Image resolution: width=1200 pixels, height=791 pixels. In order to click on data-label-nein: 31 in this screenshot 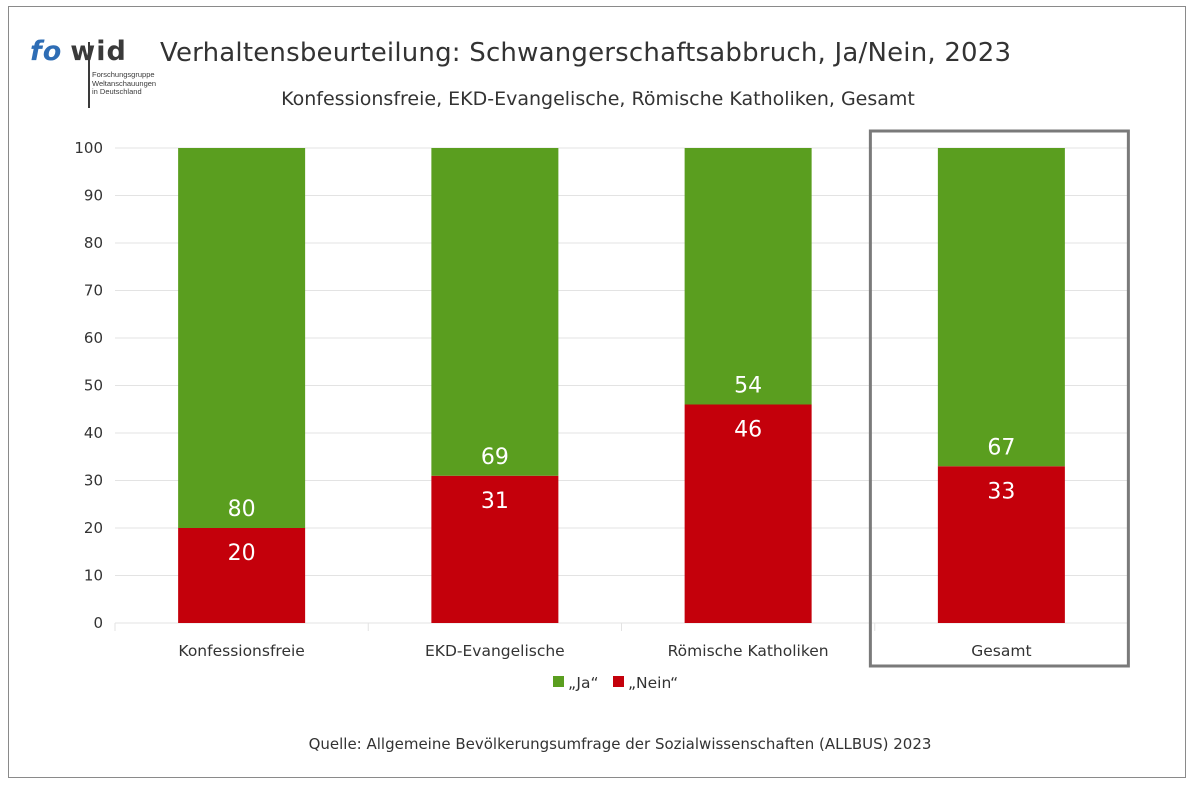, I will do `click(495, 501)`.